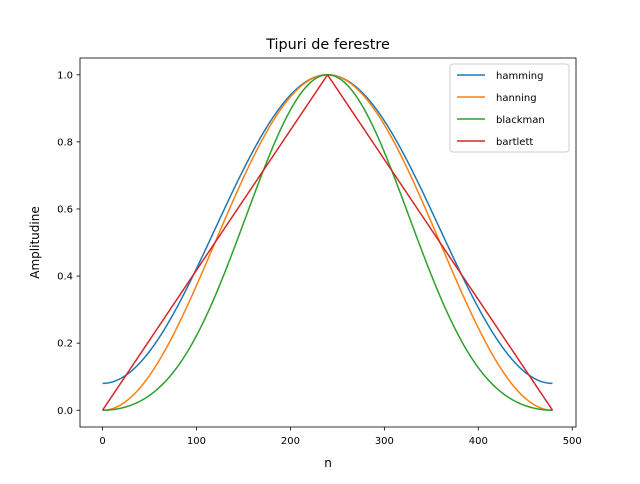  Describe the element at coordinates (65, 210) in the screenshot. I see `y-tick-label: 0.6` at that location.